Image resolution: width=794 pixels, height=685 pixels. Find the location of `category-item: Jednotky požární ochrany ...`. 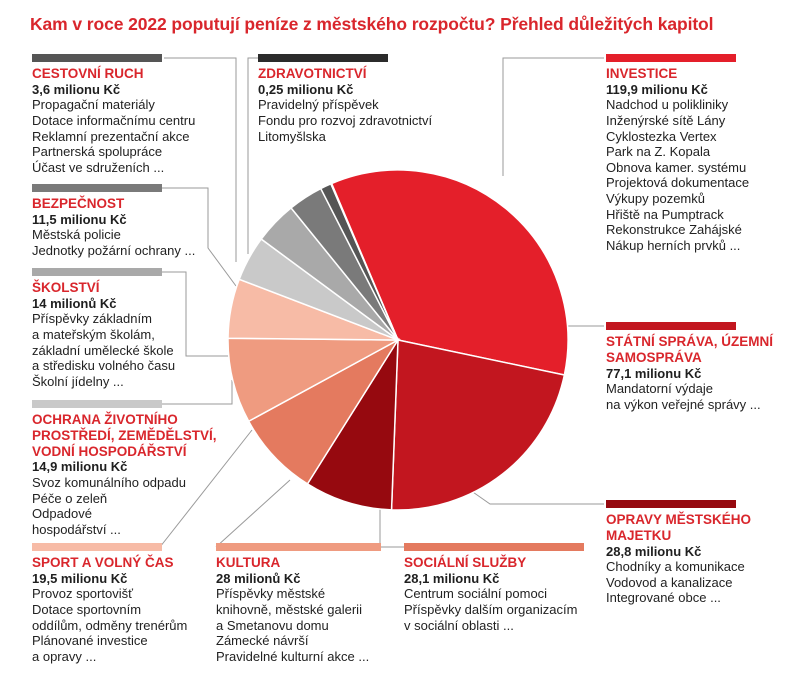

category-item: Jednotky požární ochrany ... is located at coordinates (114, 250).